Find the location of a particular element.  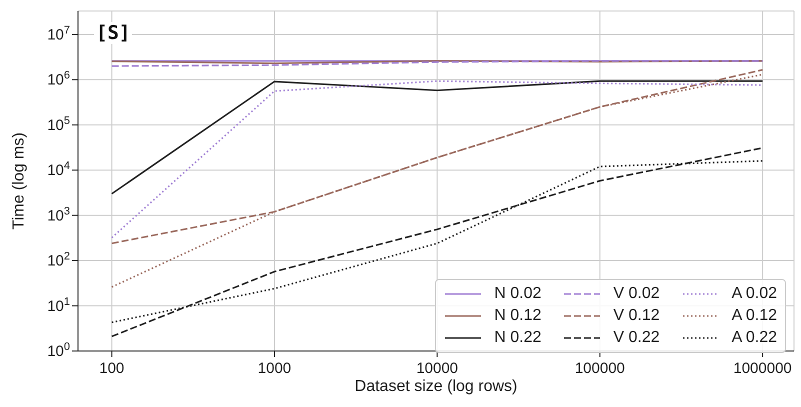

x-tick-label: 10000 is located at coordinates (437, 368).